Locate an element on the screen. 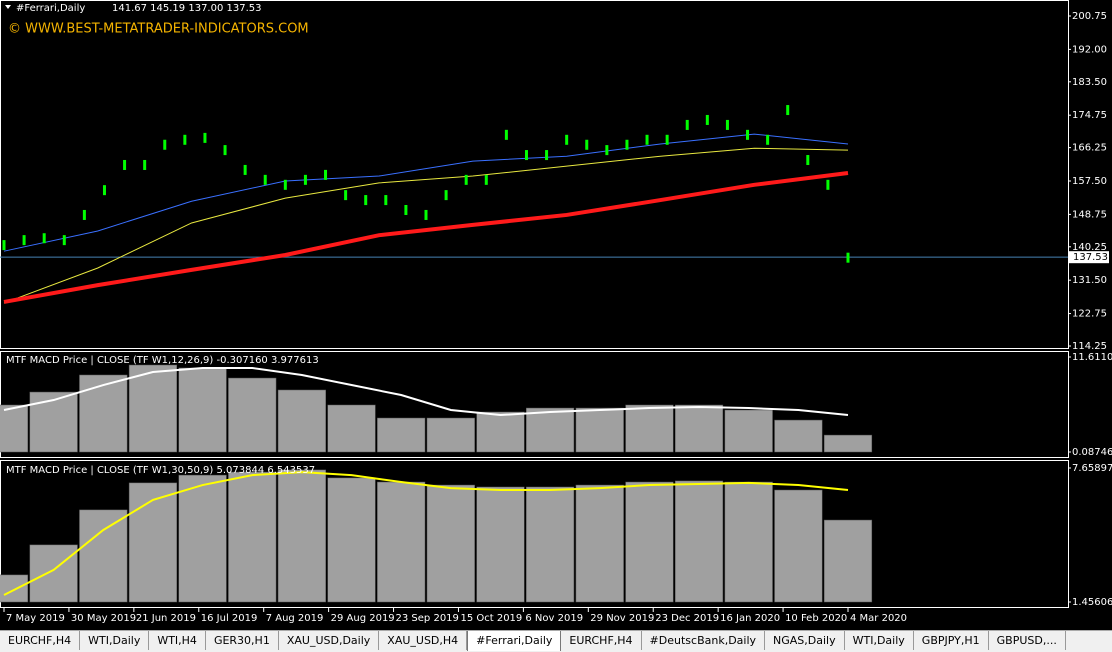 Image resolution: width=1112 pixels, height=652 pixels. date-label: 21 Jun 2019 is located at coordinates (166, 618).